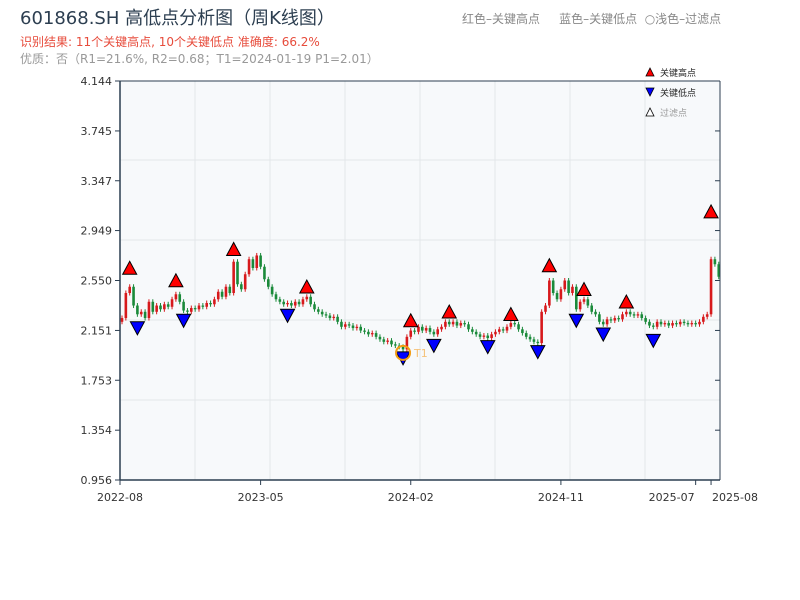 Image resolution: width=800 pixels, height=600 pixels. Describe the element at coordinates (673, 113) in the screenshot. I see `legend-label: 过滤点` at that location.